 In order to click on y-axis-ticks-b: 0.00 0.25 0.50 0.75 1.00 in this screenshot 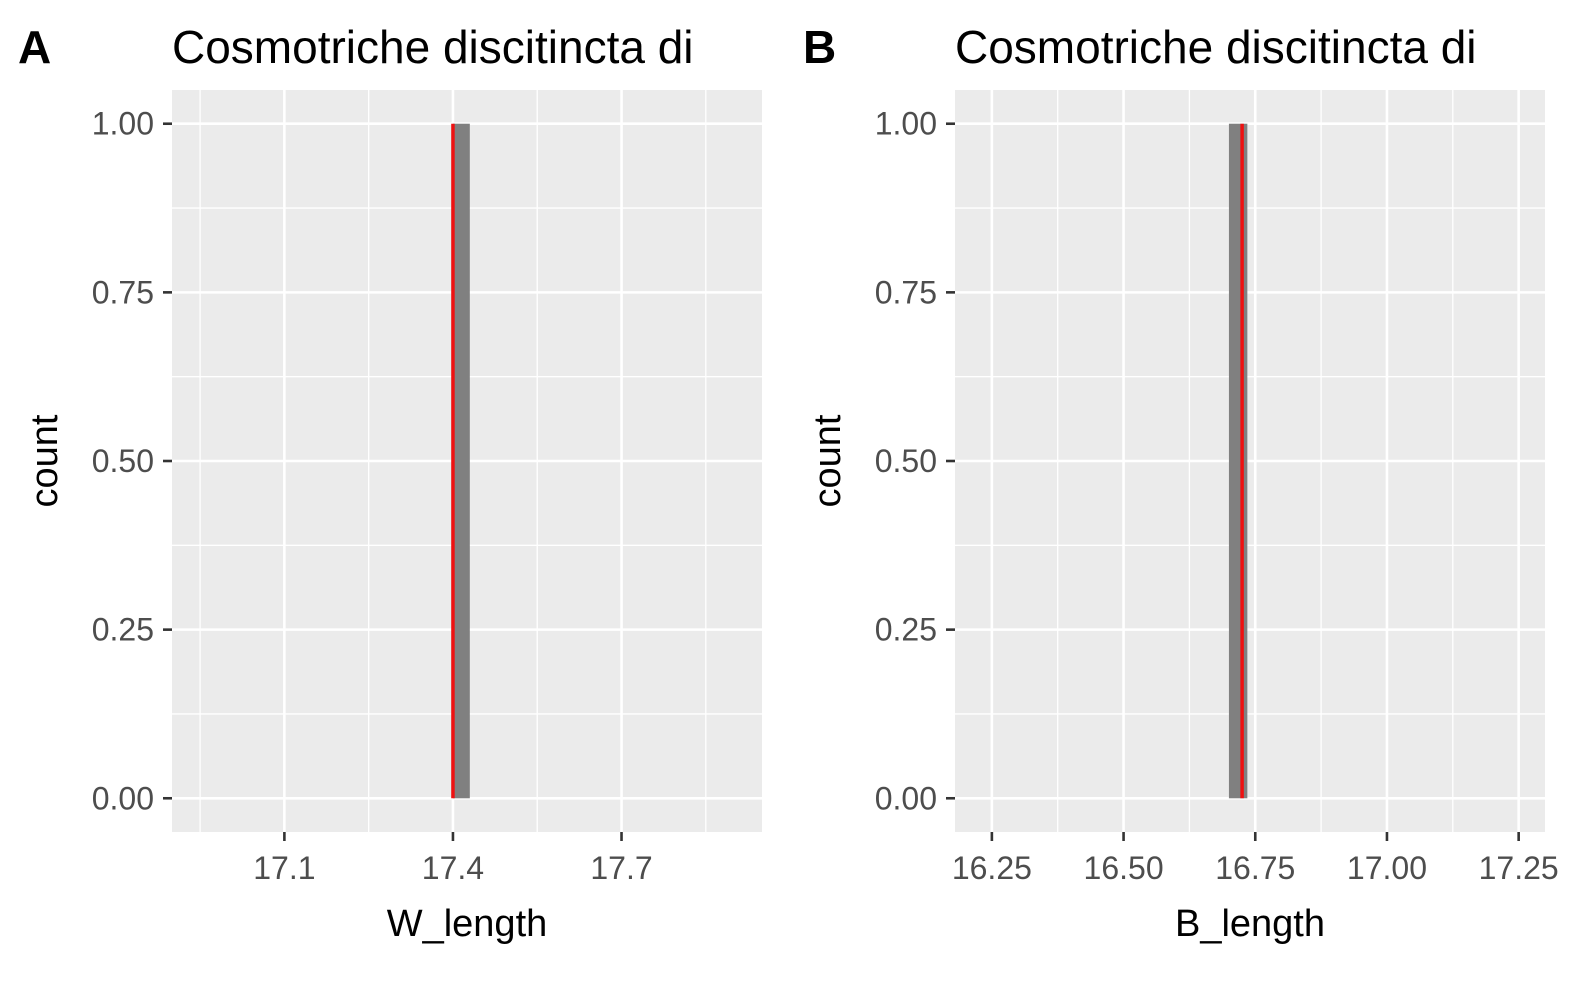, I will do `click(915, 461)`.